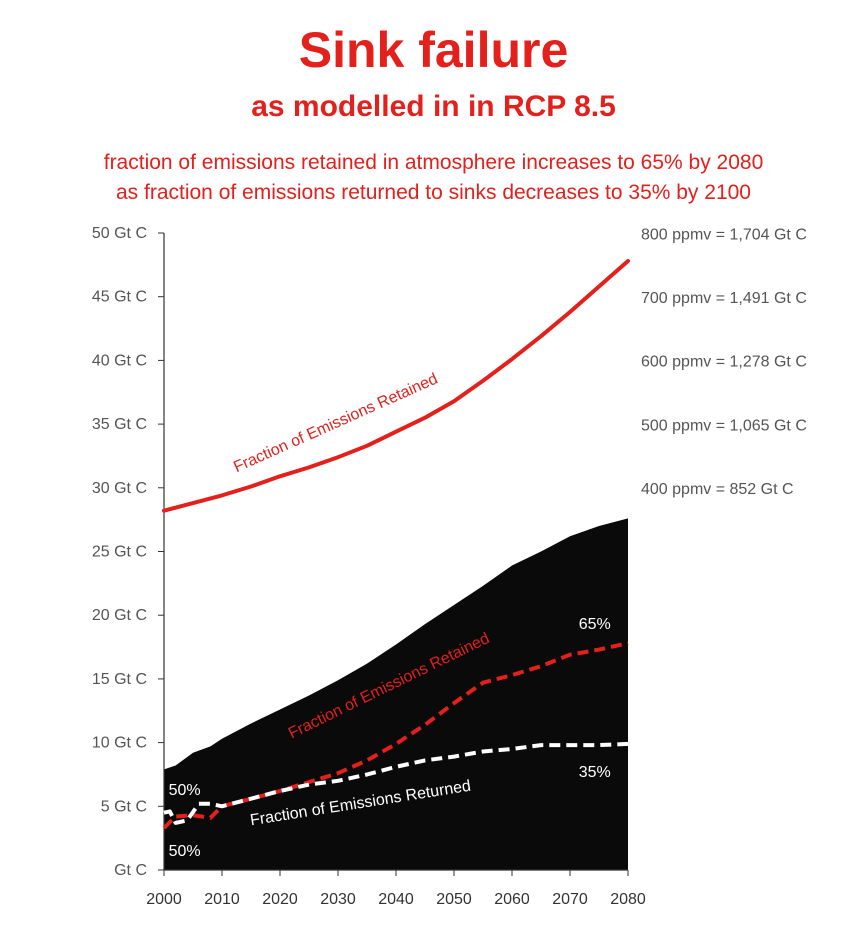  Describe the element at coordinates (222, 899) in the screenshot. I see `x-tick-label: 2010` at that location.